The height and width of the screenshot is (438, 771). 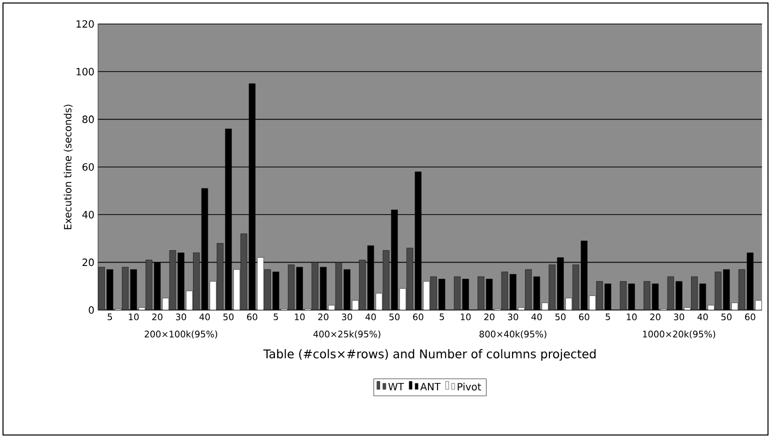 What do you see at coordinates (513, 334) in the screenshot?
I see `text: 800×40k(95%)` at bounding box center [513, 334].